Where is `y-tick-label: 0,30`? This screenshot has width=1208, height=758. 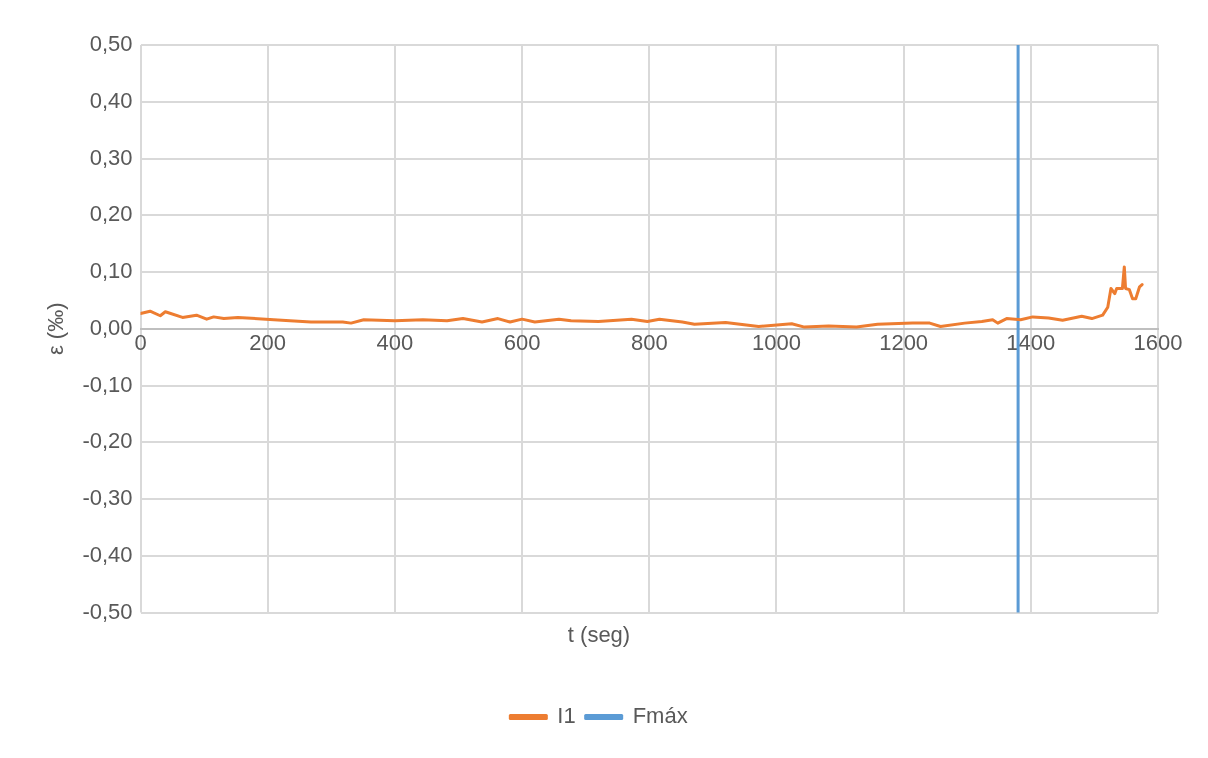
y-tick-label: 0,30 is located at coordinates (111, 157).